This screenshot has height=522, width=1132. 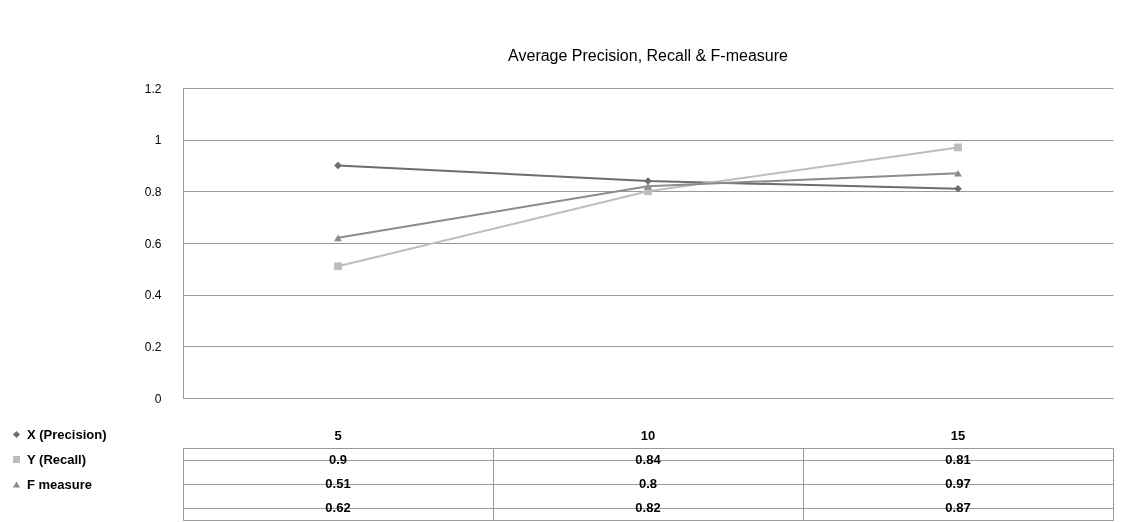 What do you see at coordinates (338, 459) in the screenshot?
I see `data-label: 0.9` at bounding box center [338, 459].